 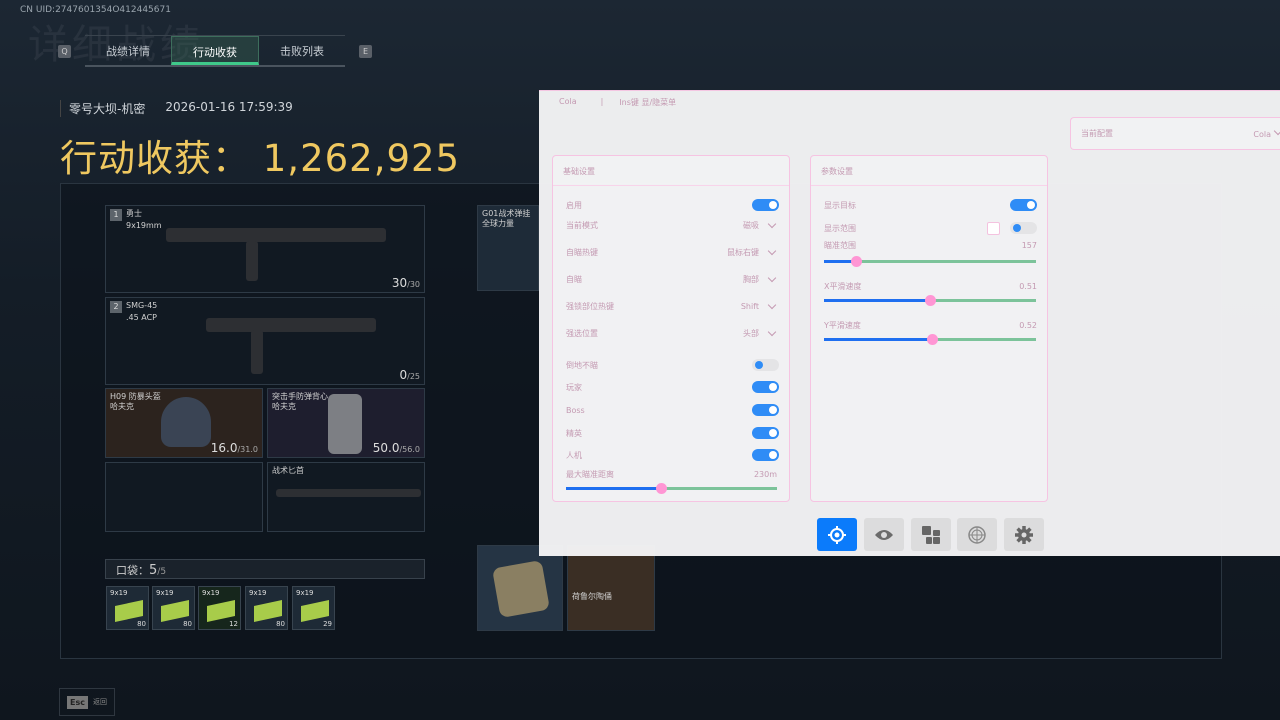 What do you see at coordinates (498, 223) in the screenshot?
I see `rig-brand: 全球力量` at bounding box center [498, 223].